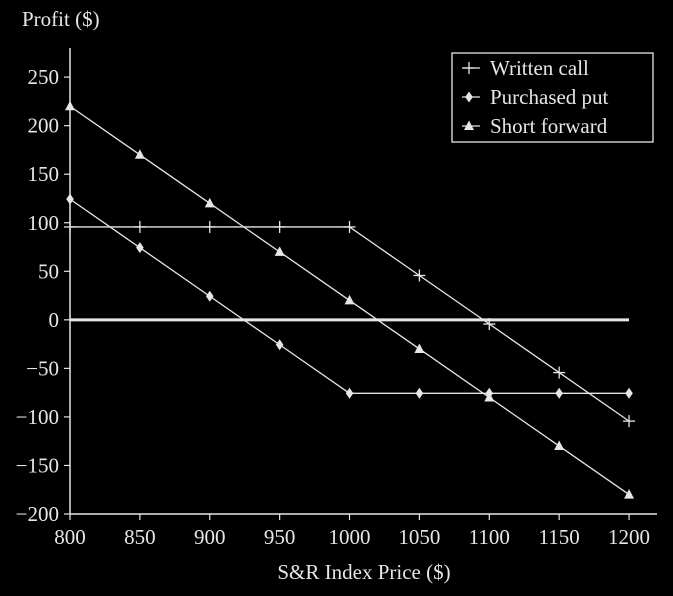 The image size is (673, 596). What do you see at coordinates (44, 126) in the screenshot?
I see `y-tick-label: 200` at bounding box center [44, 126].